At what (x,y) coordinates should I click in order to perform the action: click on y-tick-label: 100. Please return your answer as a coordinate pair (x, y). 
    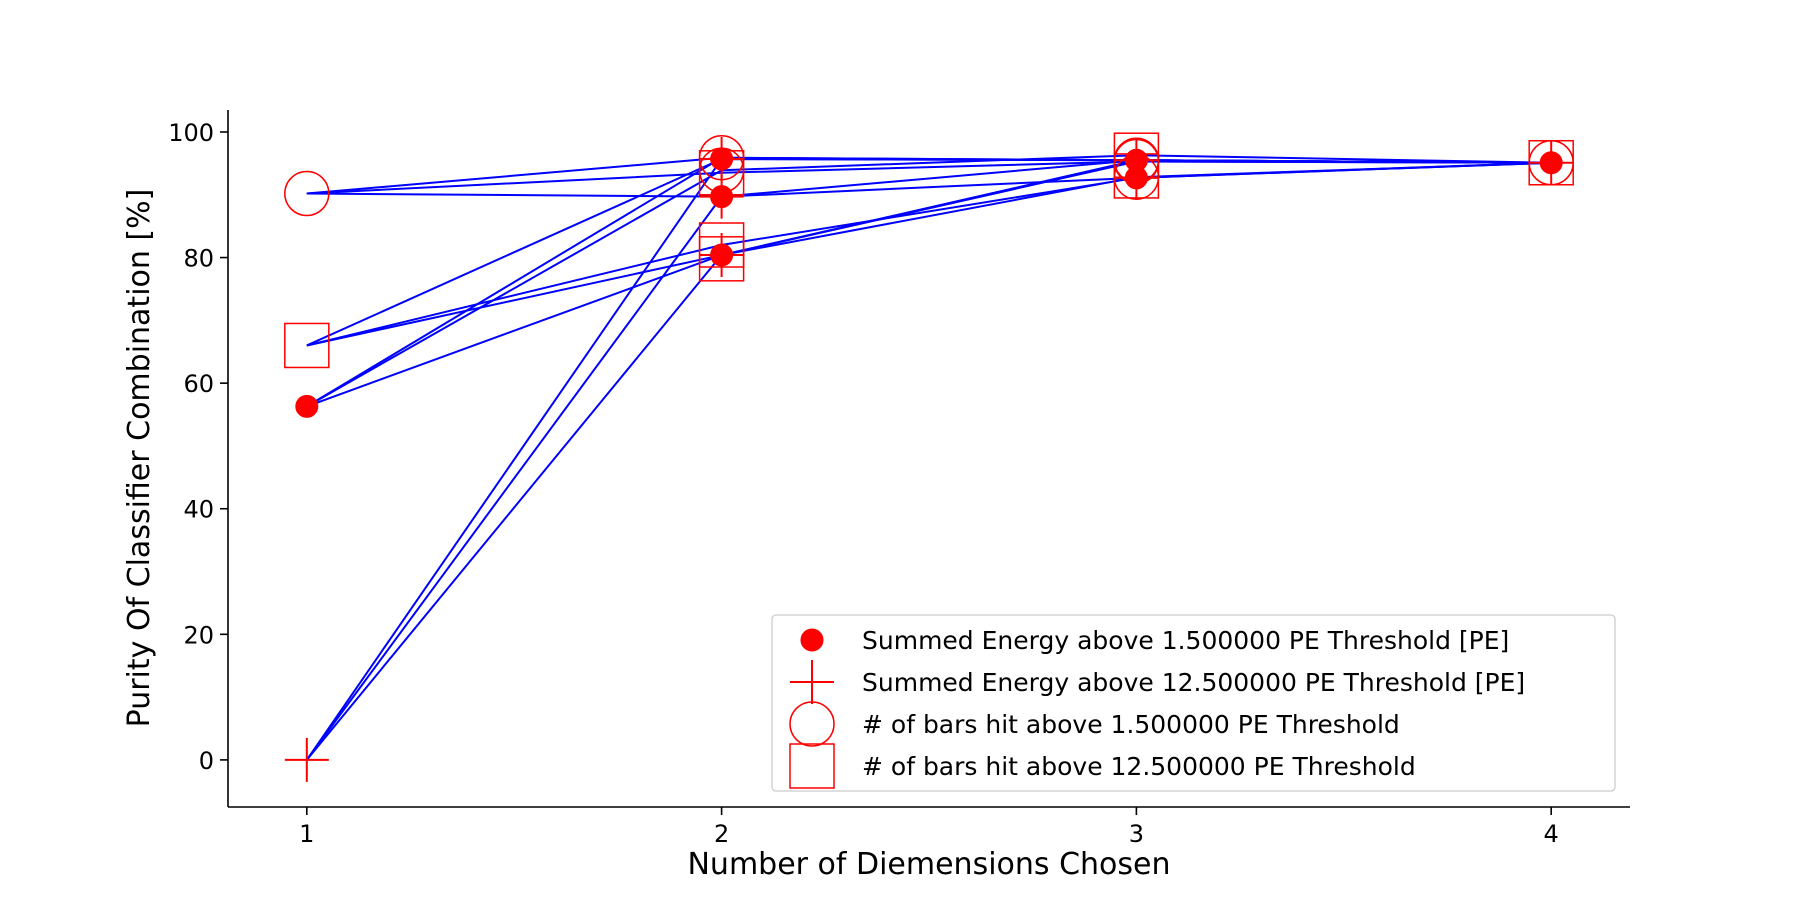
    Looking at the image, I should click on (191, 133).